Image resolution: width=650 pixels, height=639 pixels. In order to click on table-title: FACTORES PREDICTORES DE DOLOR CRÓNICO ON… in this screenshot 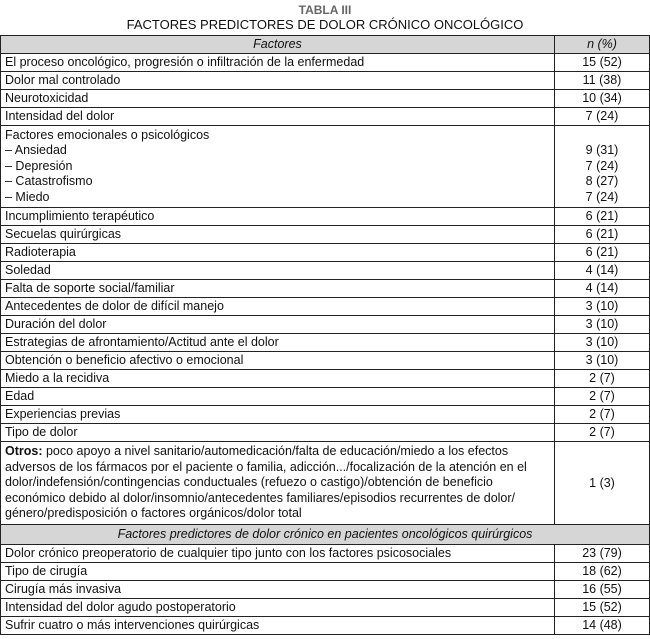, I will do `click(325, 24)`.